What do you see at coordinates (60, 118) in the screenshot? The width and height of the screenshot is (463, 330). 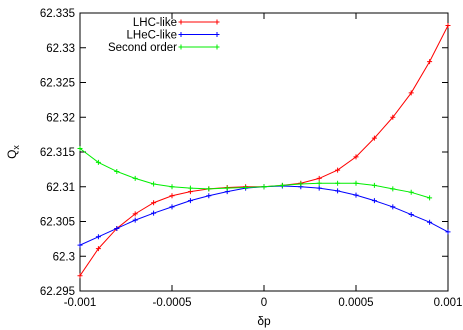 I see `y-tick-label: 62.32` at bounding box center [60, 118].